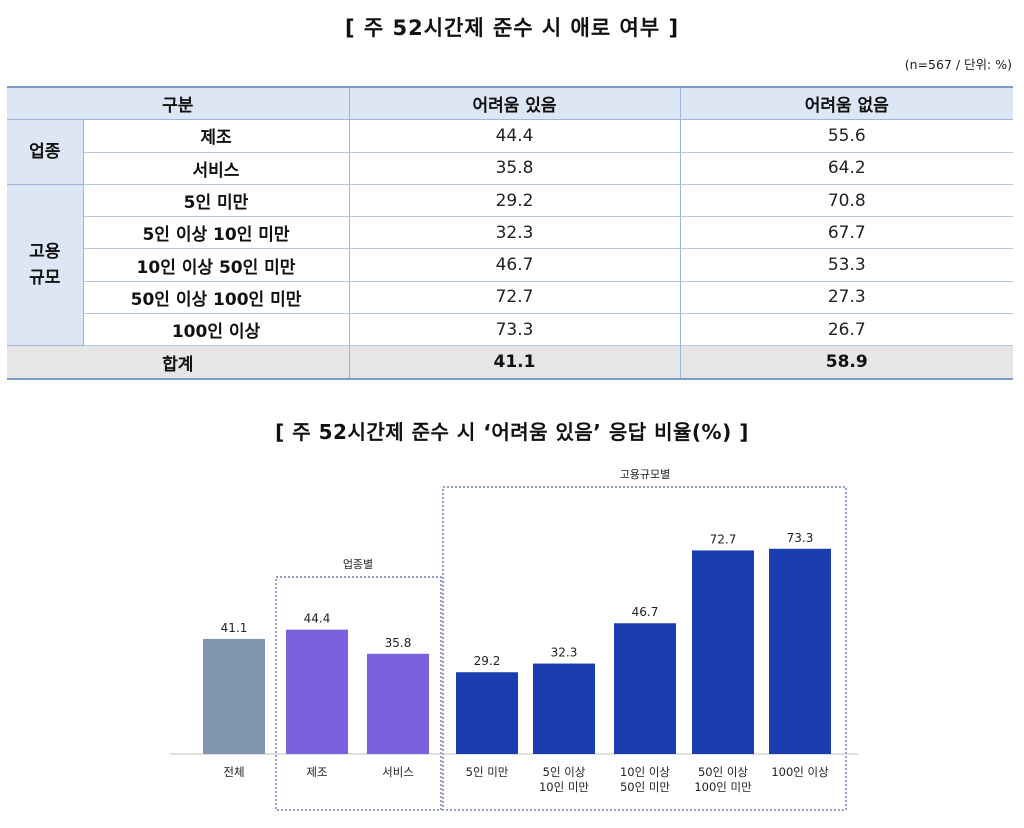  What do you see at coordinates (398, 643) in the screenshot?
I see `data-label: 35.8` at bounding box center [398, 643].